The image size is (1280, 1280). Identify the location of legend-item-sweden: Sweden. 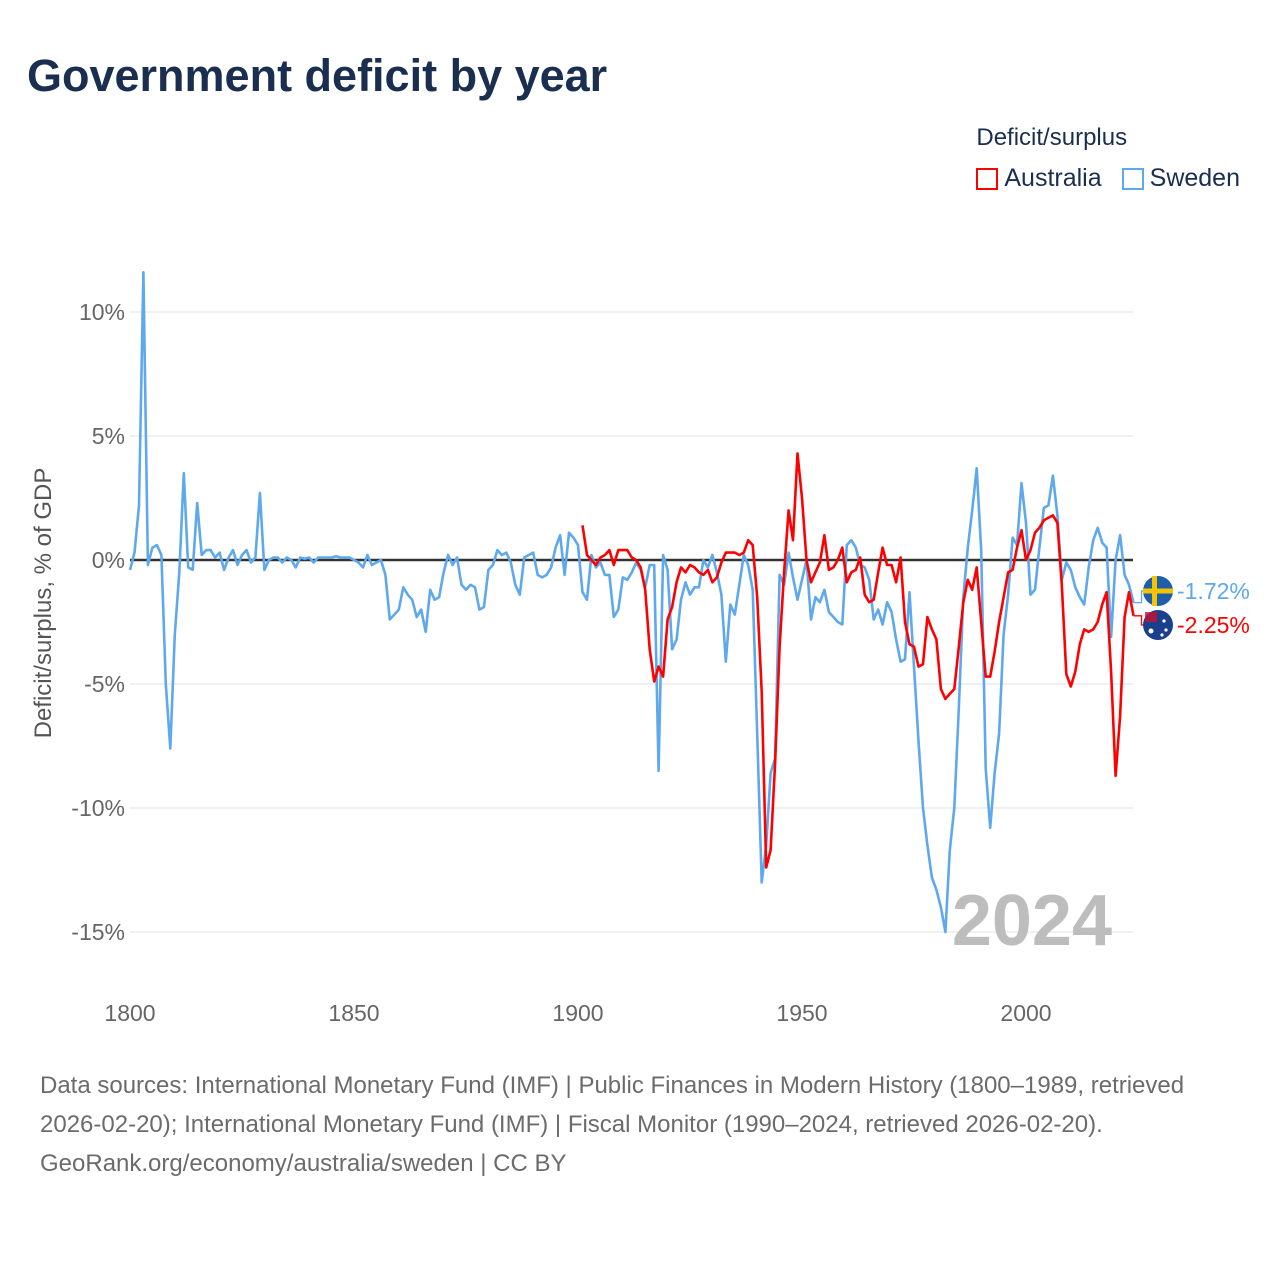
(1180, 178).